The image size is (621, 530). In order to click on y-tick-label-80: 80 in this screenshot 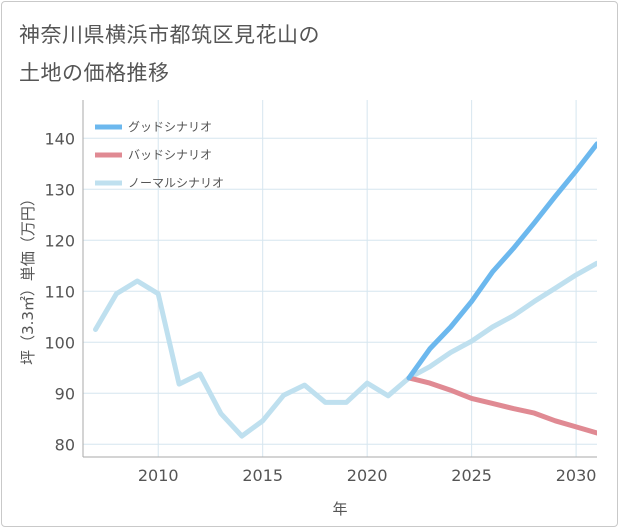, I will do `click(65, 444)`.